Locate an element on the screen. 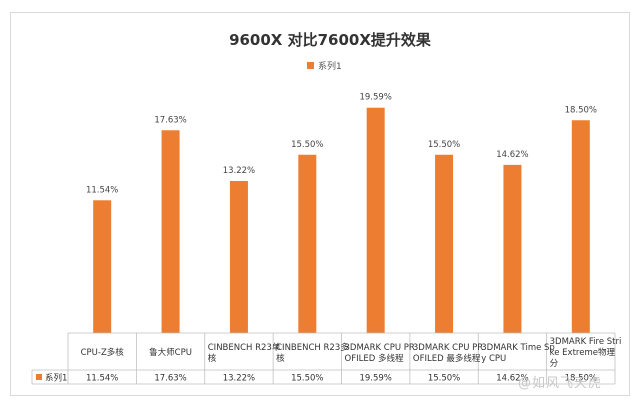 This screenshot has height=410, width=640. bar-data-label: 14.62% is located at coordinates (512, 155).